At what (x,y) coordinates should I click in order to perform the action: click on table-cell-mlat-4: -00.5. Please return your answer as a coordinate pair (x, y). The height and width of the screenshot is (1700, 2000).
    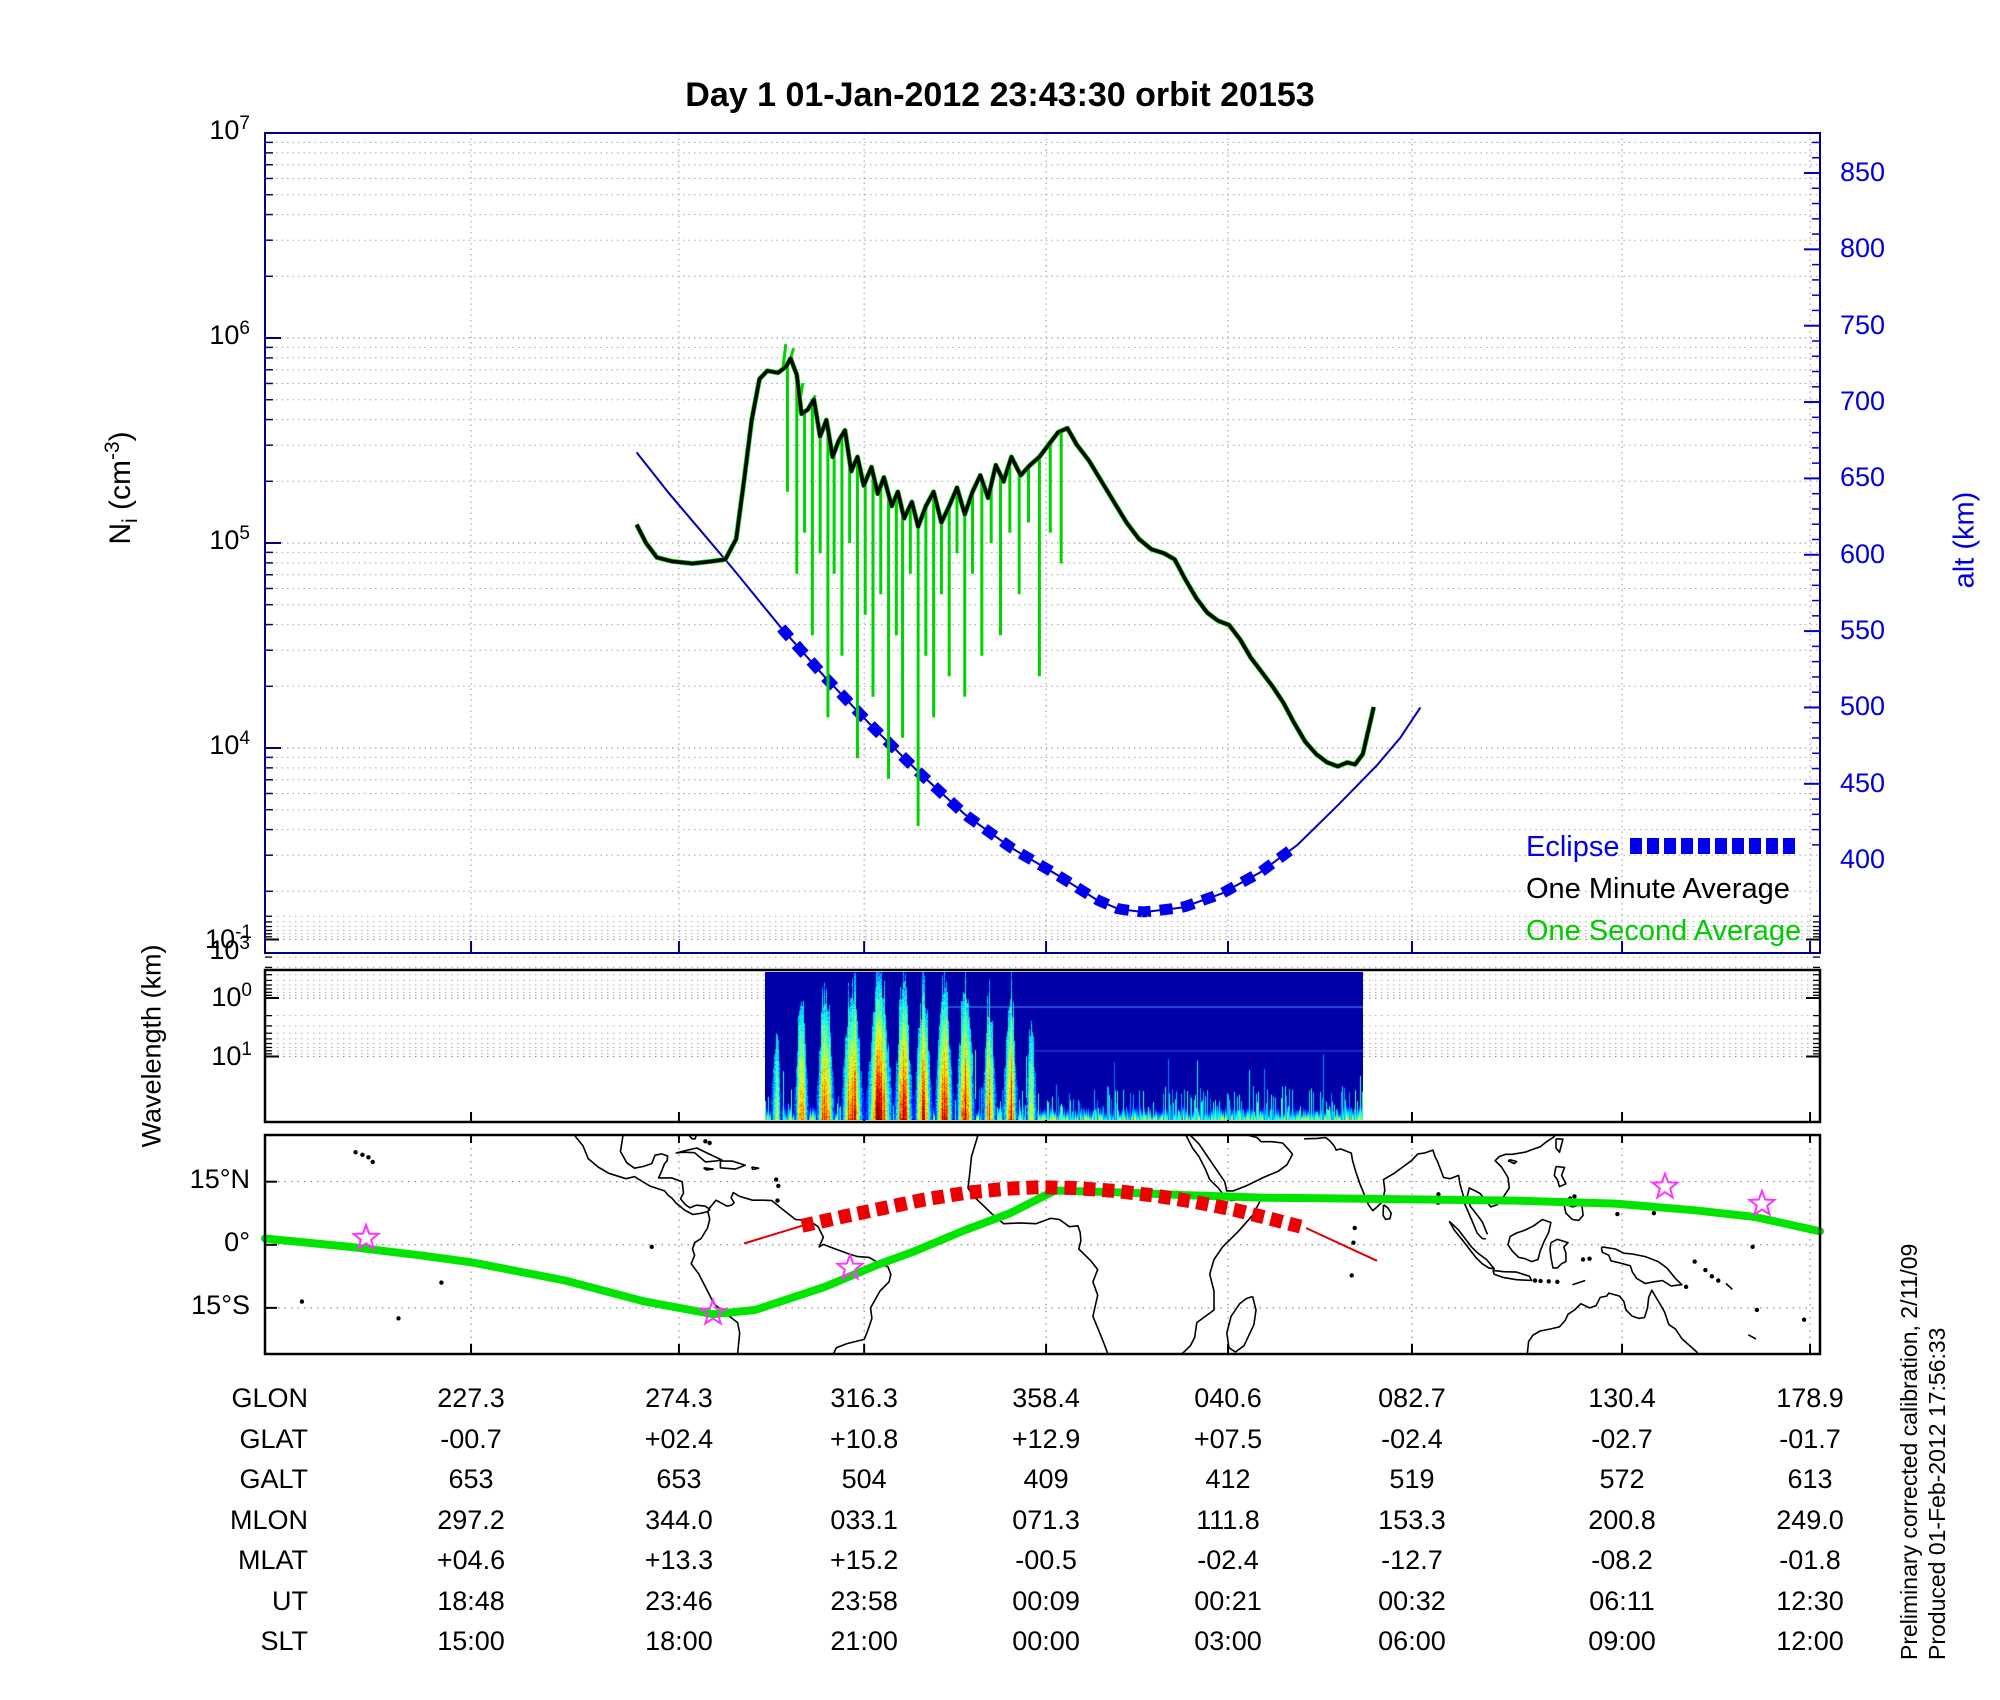
    Looking at the image, I should click on (1046, 1560).